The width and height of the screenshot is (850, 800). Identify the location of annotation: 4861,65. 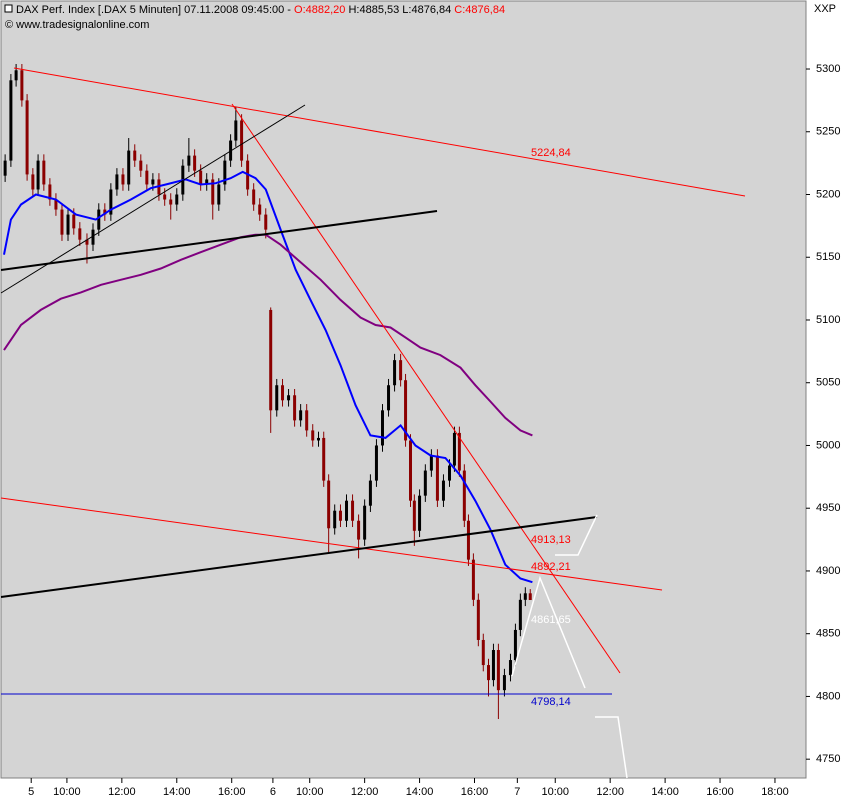
(551, 620).